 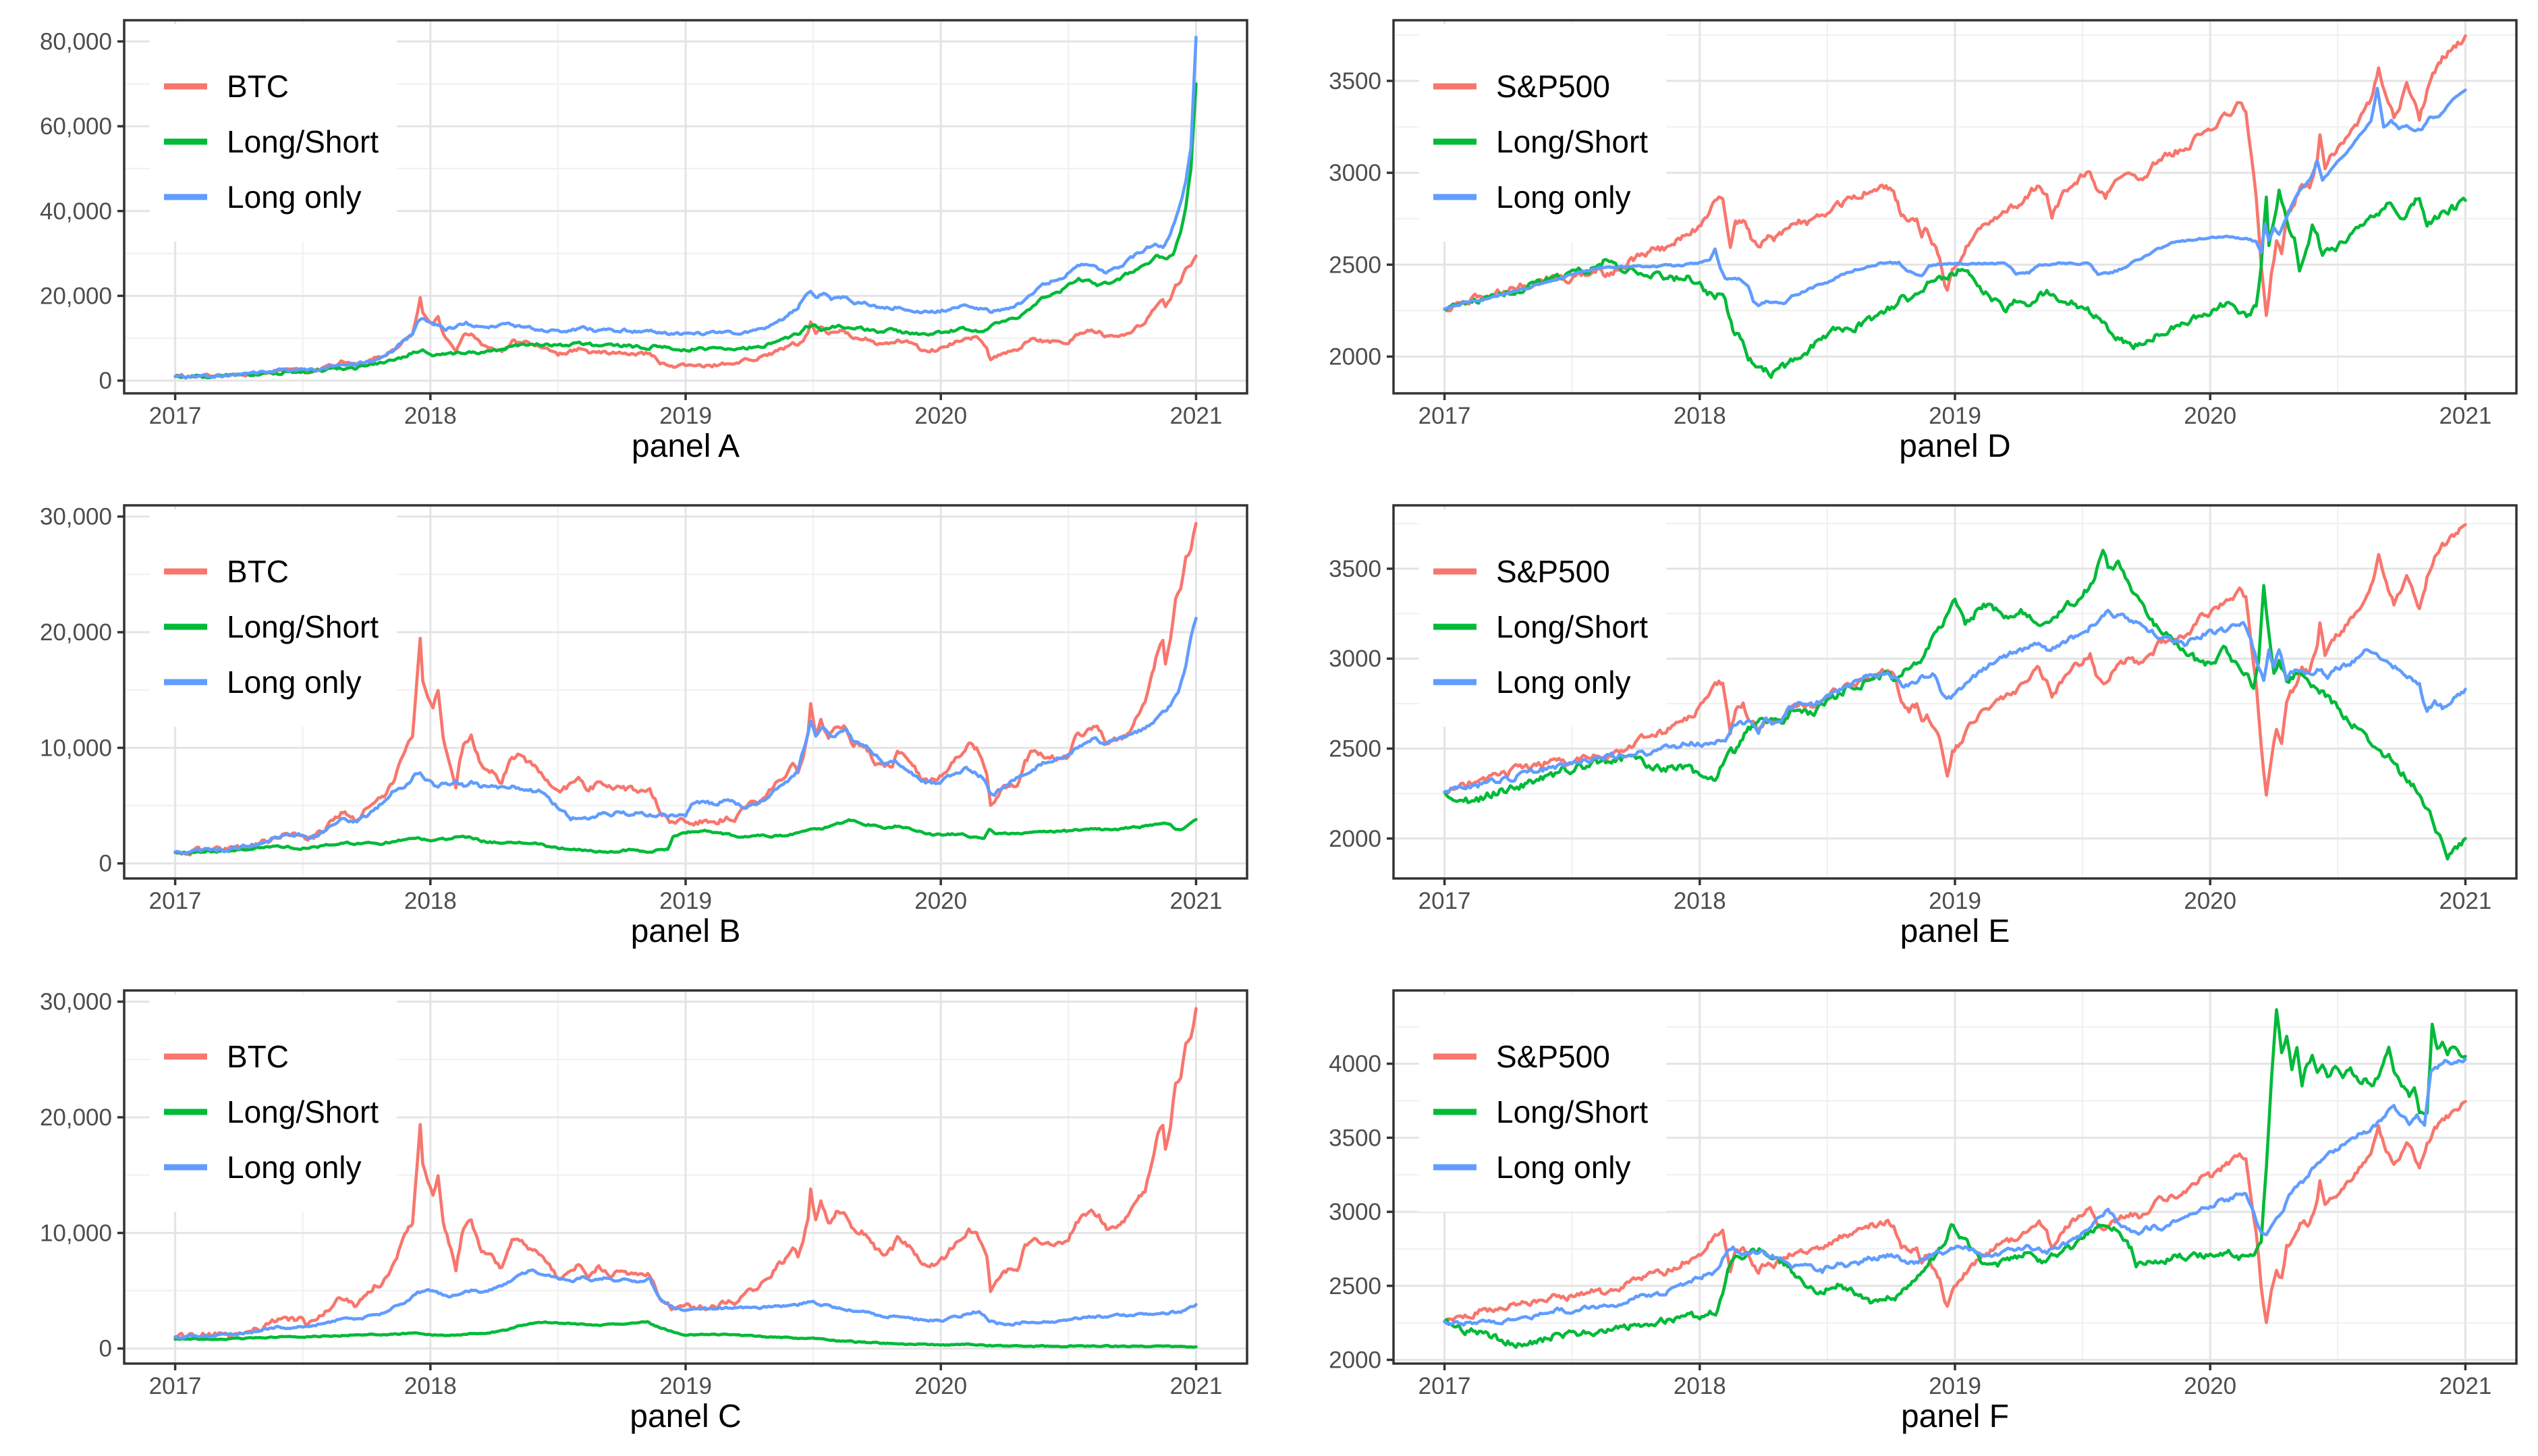 What do you see at coordinates (1955, 1416) in the screenshot?
I see `panel-caption-f: panel F` at bounding box center [1955, 1416].